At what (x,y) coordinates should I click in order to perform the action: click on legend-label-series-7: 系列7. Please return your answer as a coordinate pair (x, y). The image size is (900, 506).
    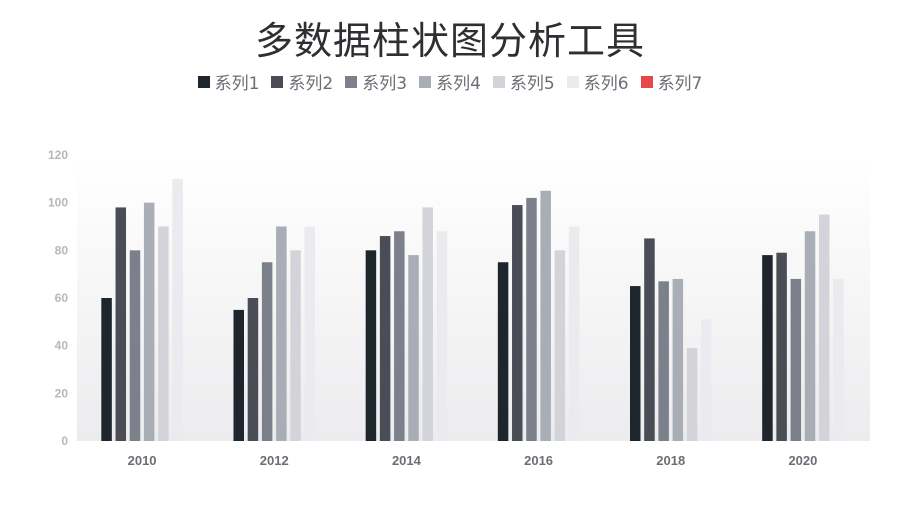
    Looking at the image, I should click on (680, 84).